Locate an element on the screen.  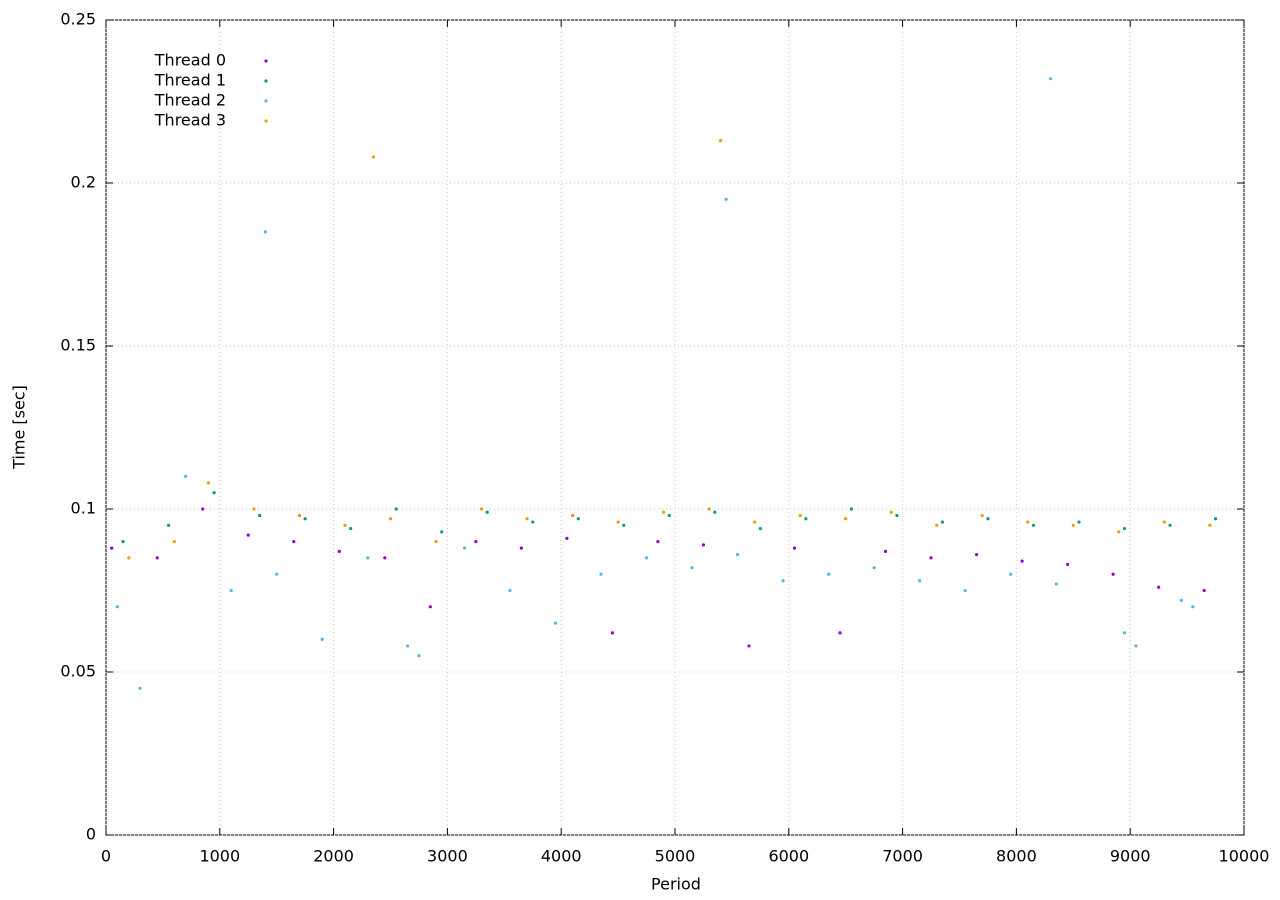
x-tick-label: 9000 is located at coordinates (1130, 856).